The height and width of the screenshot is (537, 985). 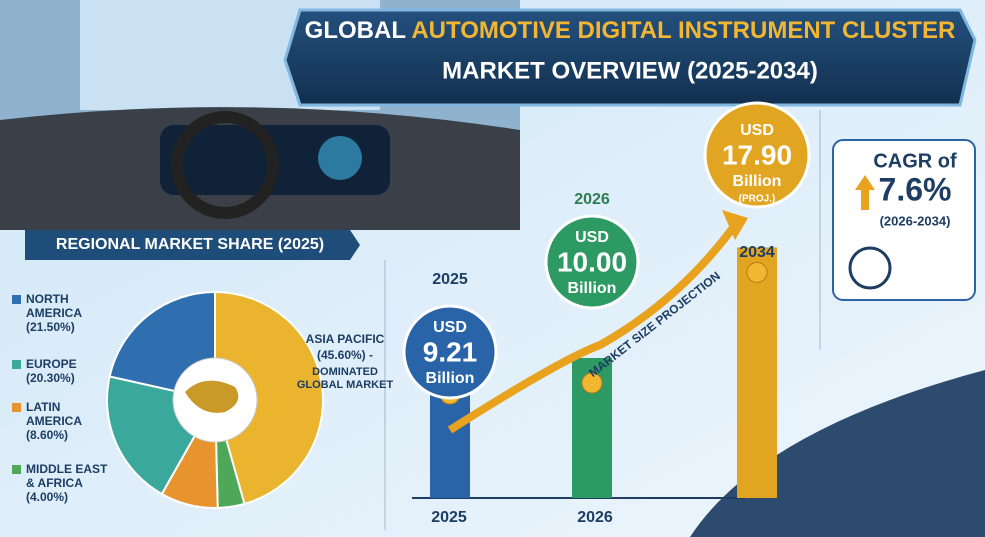 I want to click on legend-note: DOMINATED GLOBAL MARKET, so click(x=345, y=378).